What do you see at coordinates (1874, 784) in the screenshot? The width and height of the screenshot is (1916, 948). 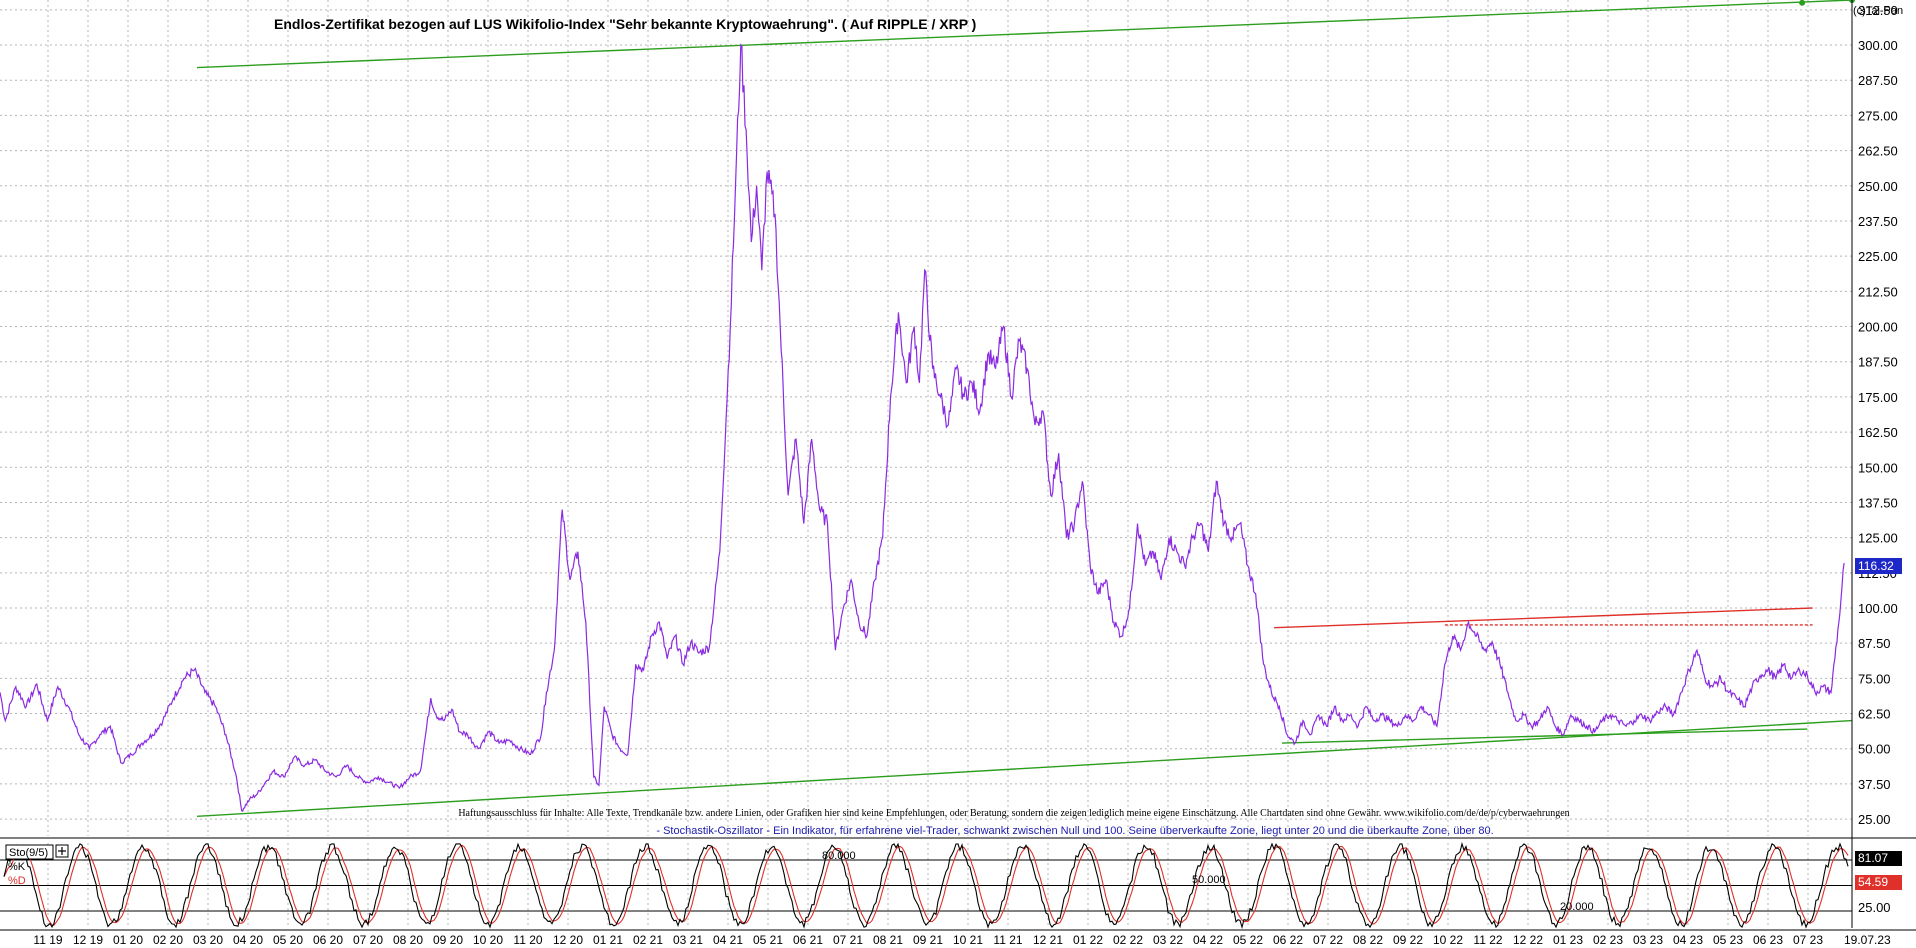 I see `y-tick-label: 37.50` at bounding box center [1874, 784].